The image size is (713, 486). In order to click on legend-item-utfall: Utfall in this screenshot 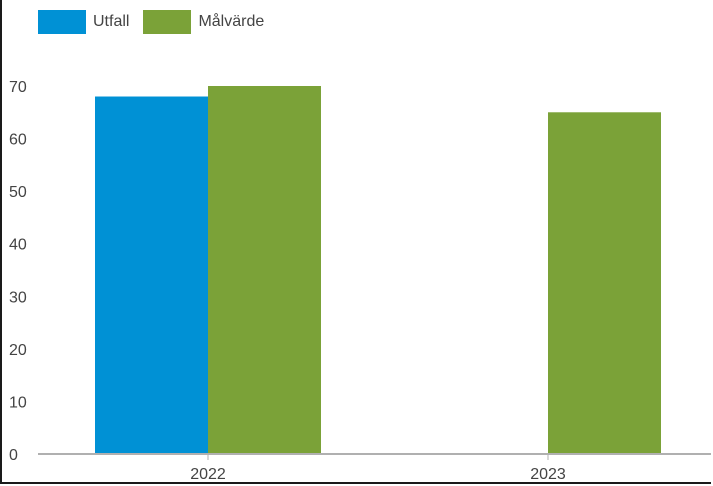, I will do `click(83, 22)`.